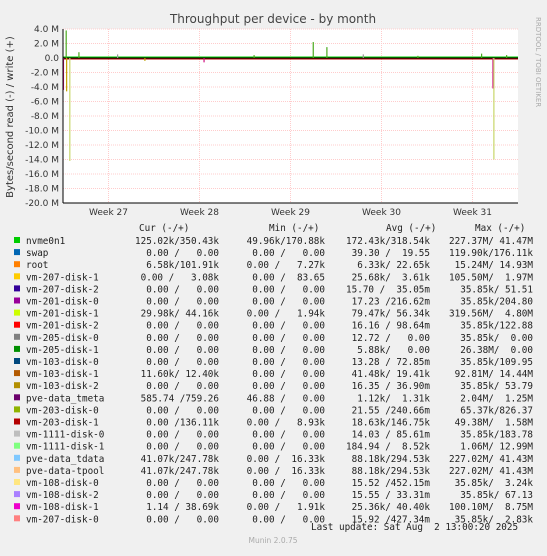  I want to click on legend-value-cur: 1.14 / 38.69k, so click(182, 507).